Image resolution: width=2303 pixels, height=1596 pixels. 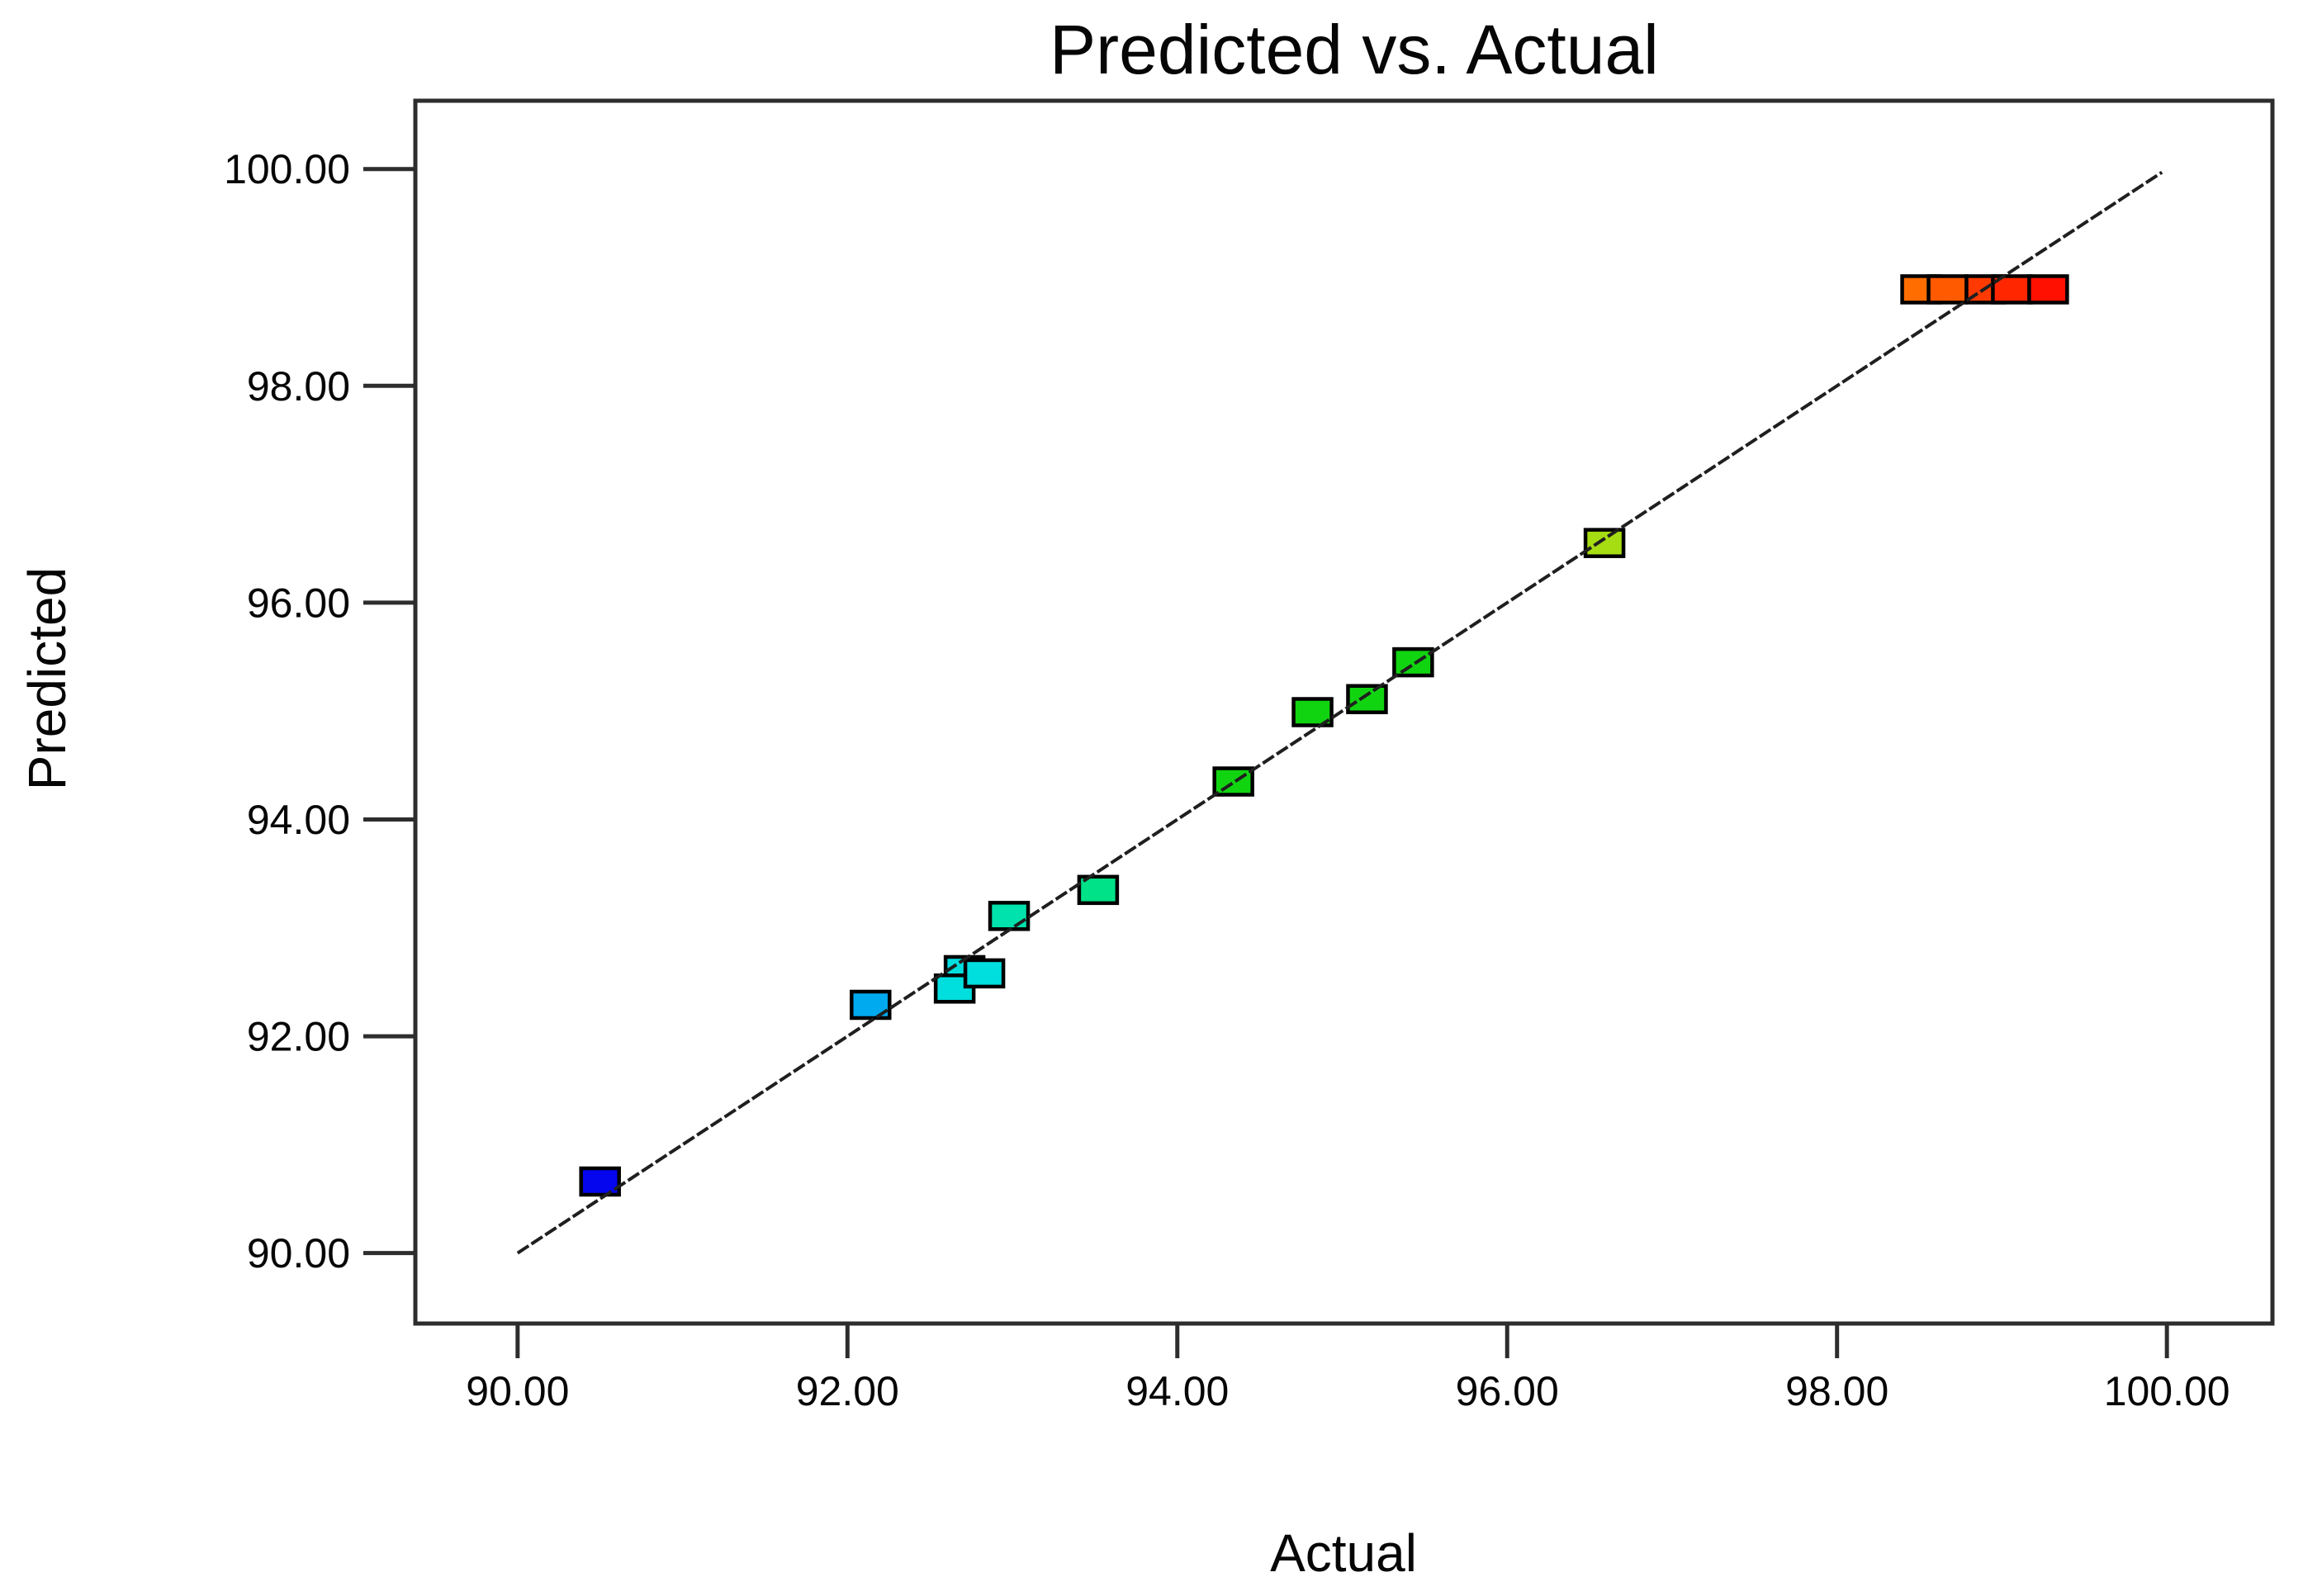 What do you see at coordinates (1836, 1391) in the screenshot?
I see `x-tick-label: 98.00` at bounding box center [1836, 1391].